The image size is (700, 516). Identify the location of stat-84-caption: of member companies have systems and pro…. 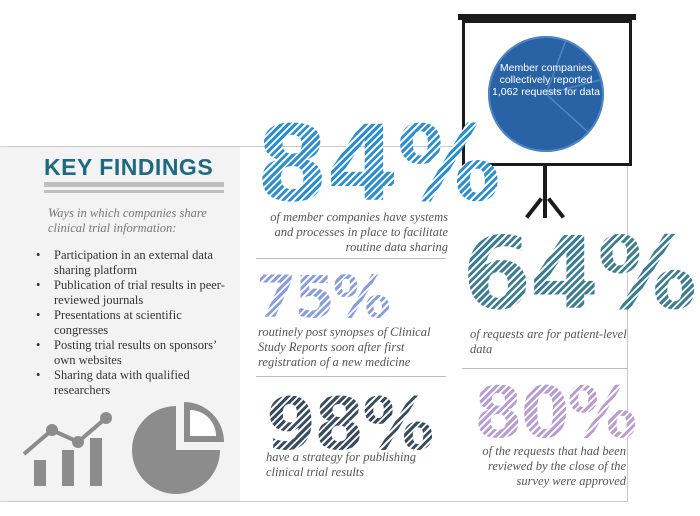
(359, 232).